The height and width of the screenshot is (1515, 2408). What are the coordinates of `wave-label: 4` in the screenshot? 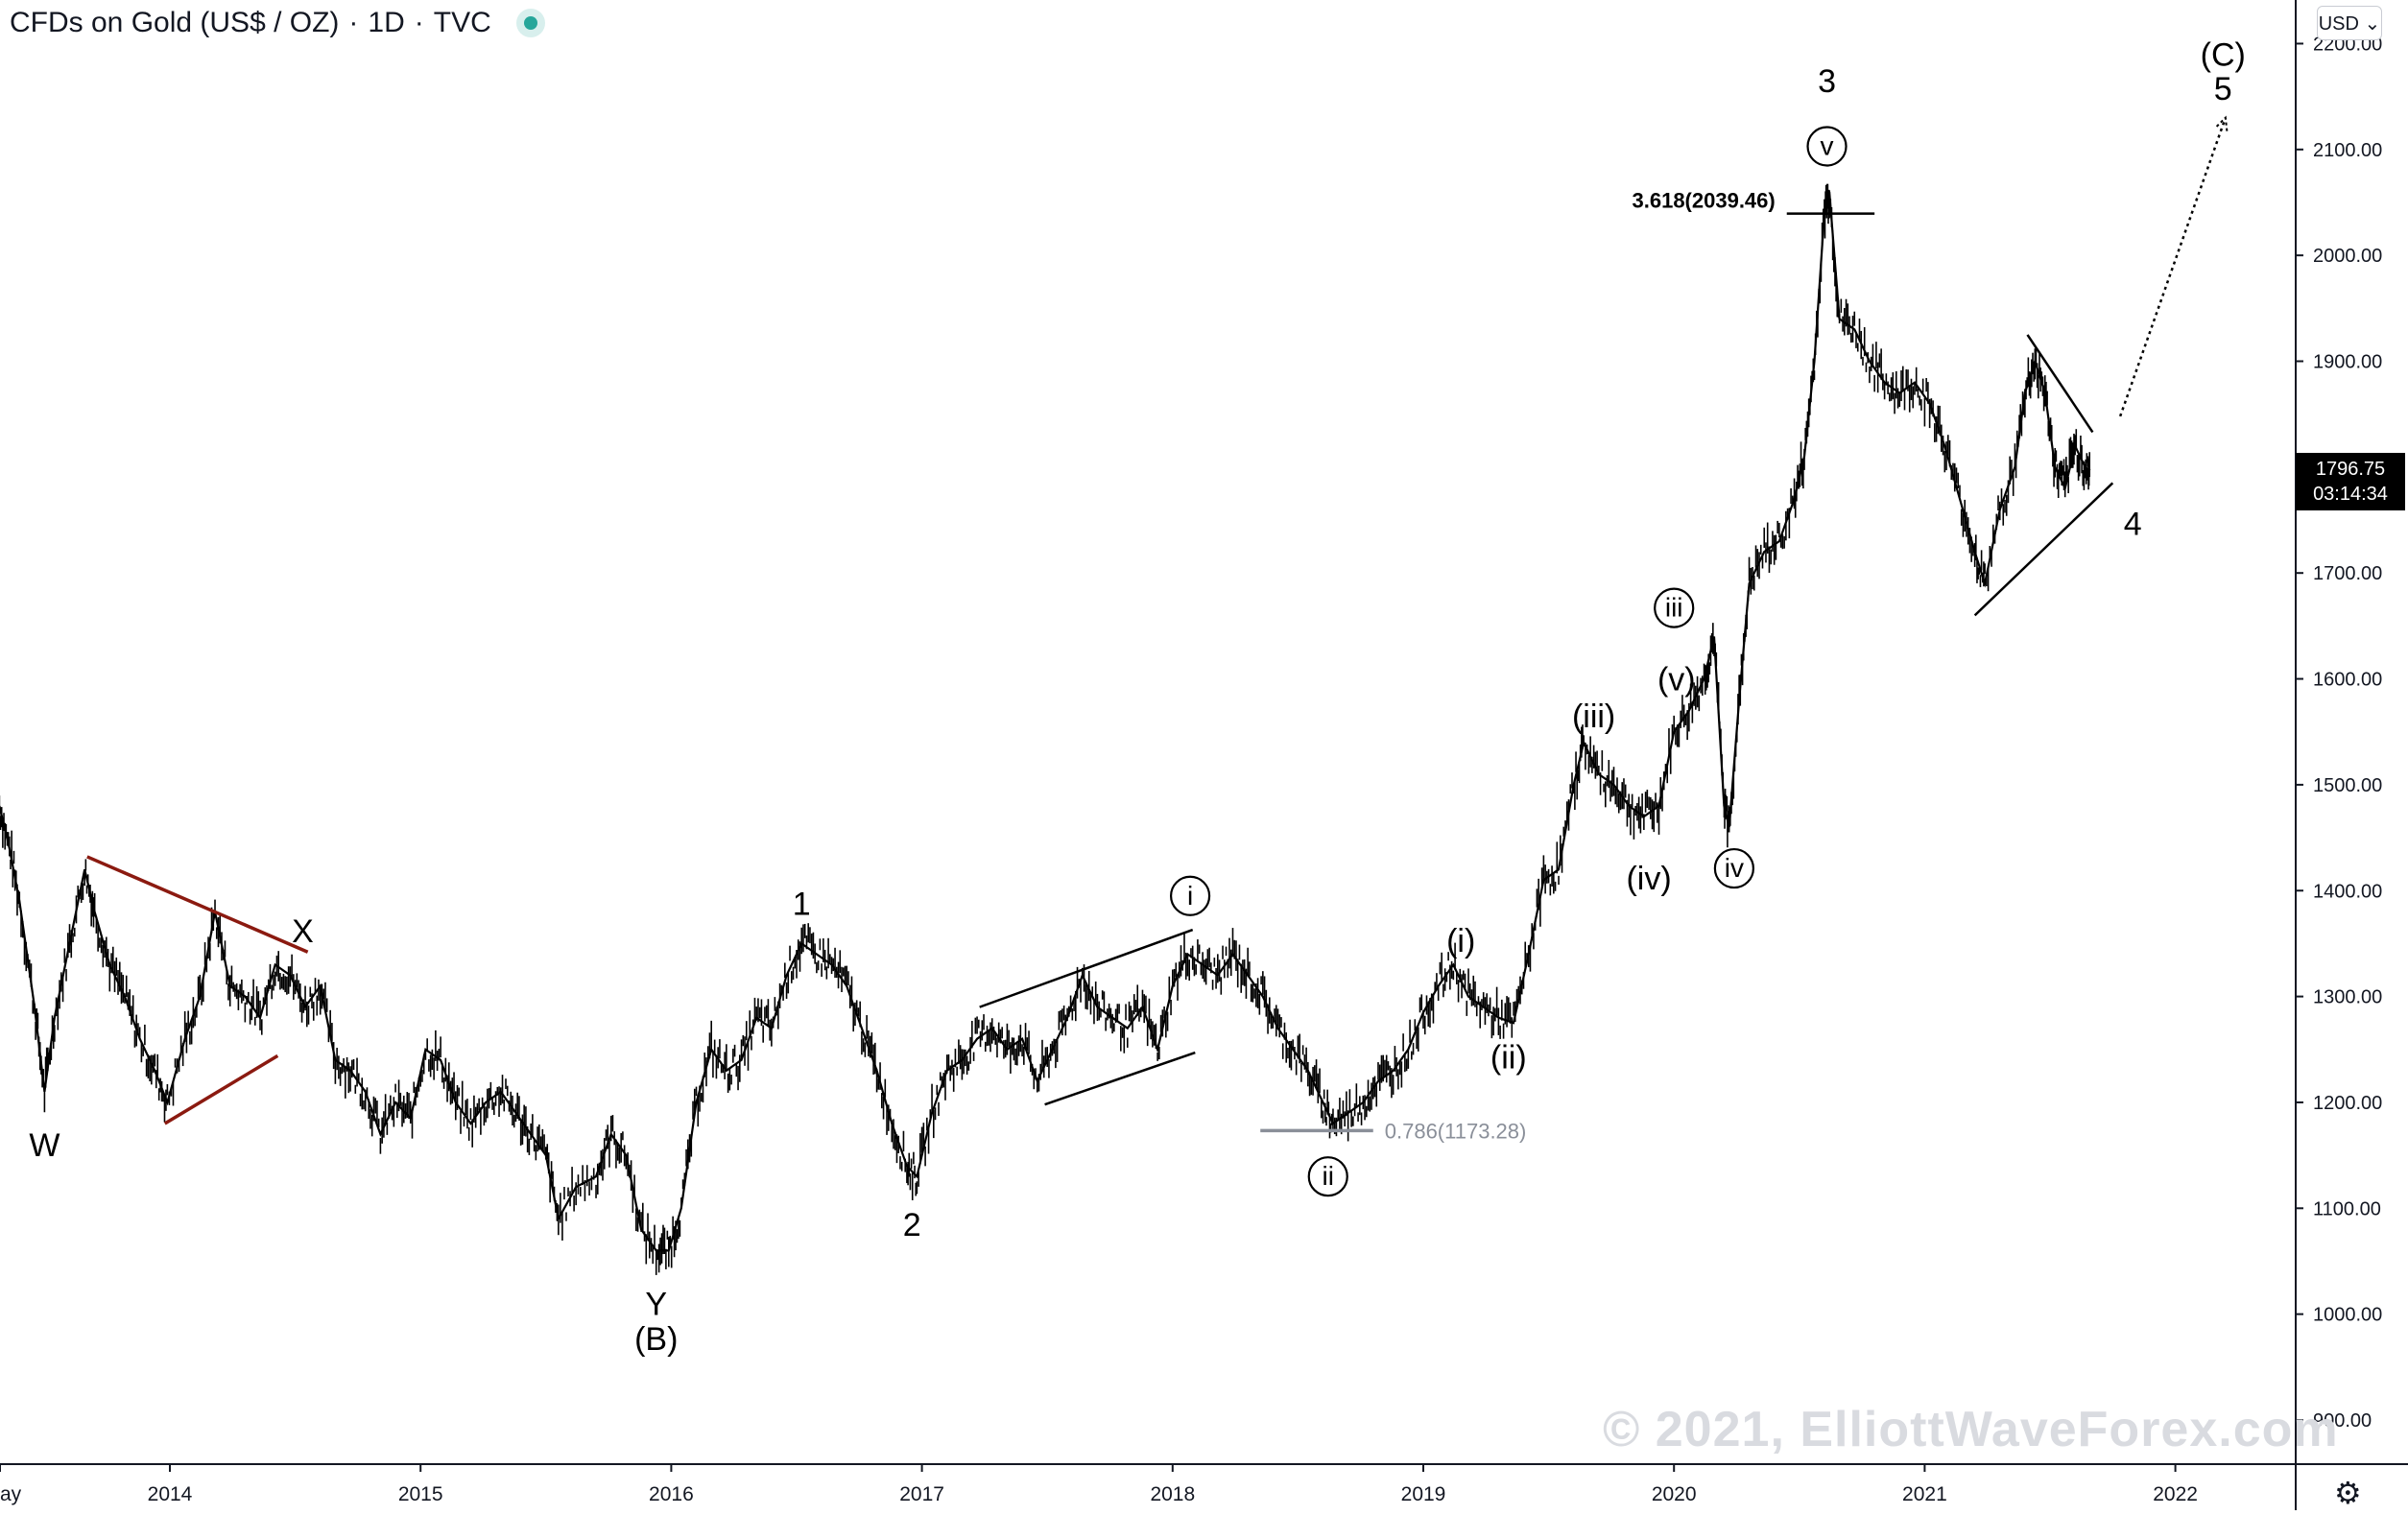 It's located at (2133, 524).